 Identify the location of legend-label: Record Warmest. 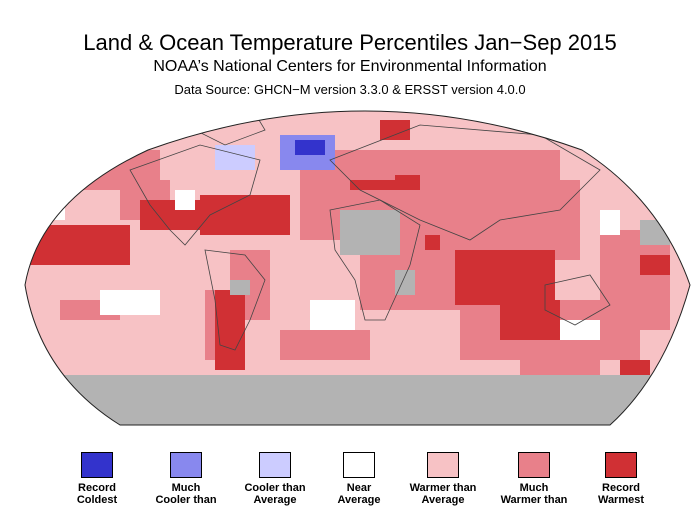
(621, 494).